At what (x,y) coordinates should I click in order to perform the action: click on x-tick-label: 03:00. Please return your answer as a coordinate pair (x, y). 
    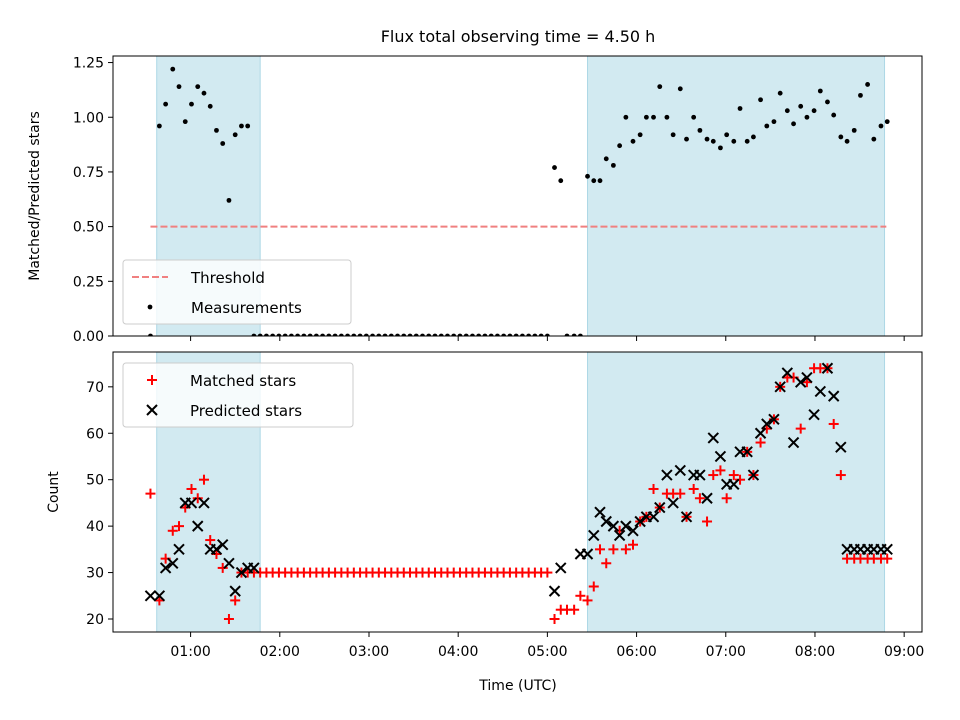
    Looking at the image, I should click on (369, 652).